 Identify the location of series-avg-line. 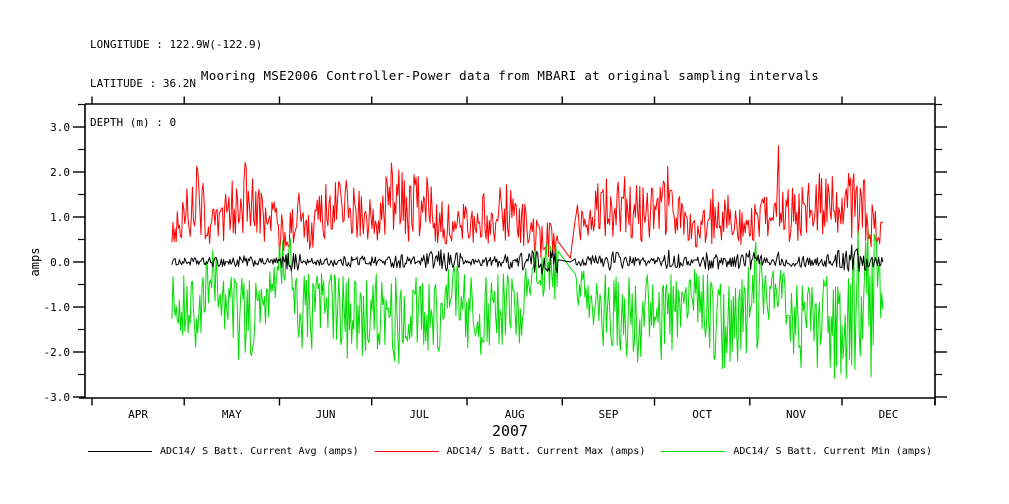
(527, 259).